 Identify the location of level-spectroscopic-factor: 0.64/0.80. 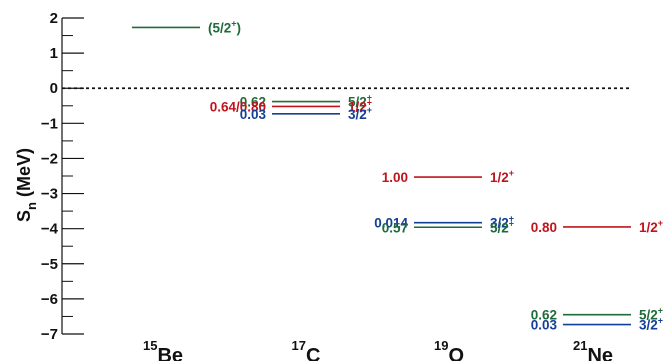
(238, 106).